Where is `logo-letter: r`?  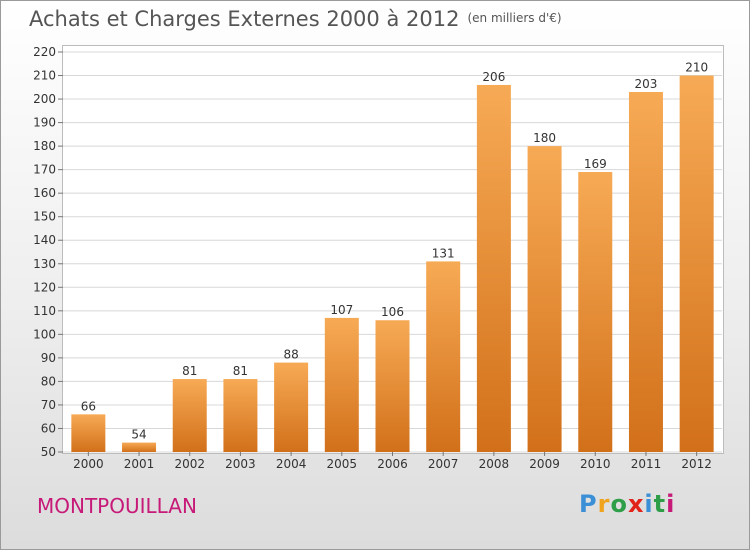 logo-letter: r is located at coordinates (604, 504).